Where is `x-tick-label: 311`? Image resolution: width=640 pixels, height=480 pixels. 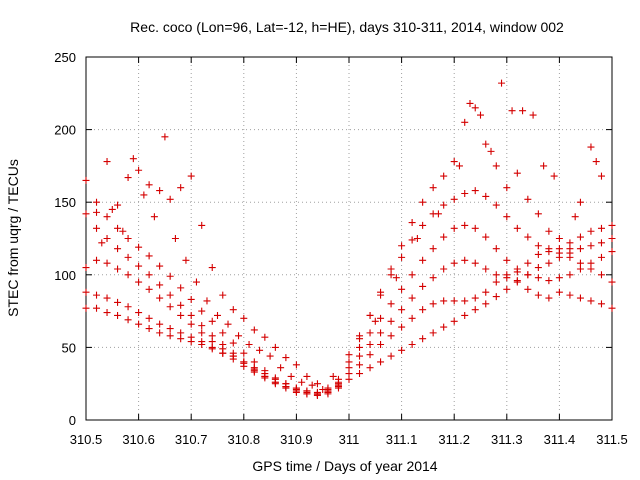 x-tick-label: 311 is located at coordinates (349, 439).